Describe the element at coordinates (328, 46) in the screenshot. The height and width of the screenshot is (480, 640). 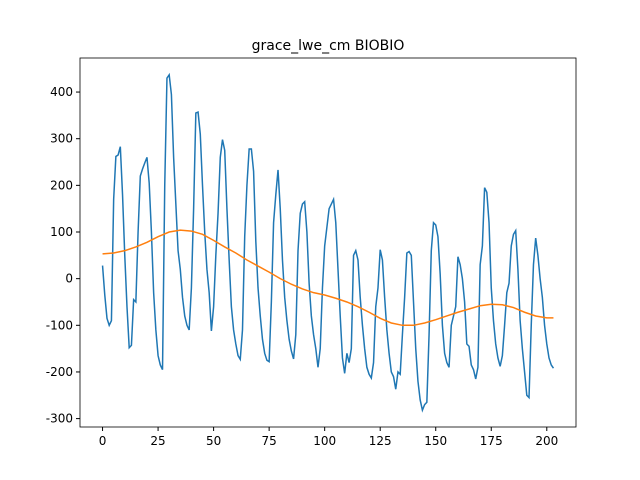
I see `chart-title: grace_lwe_cm BIOBIO` at that location.